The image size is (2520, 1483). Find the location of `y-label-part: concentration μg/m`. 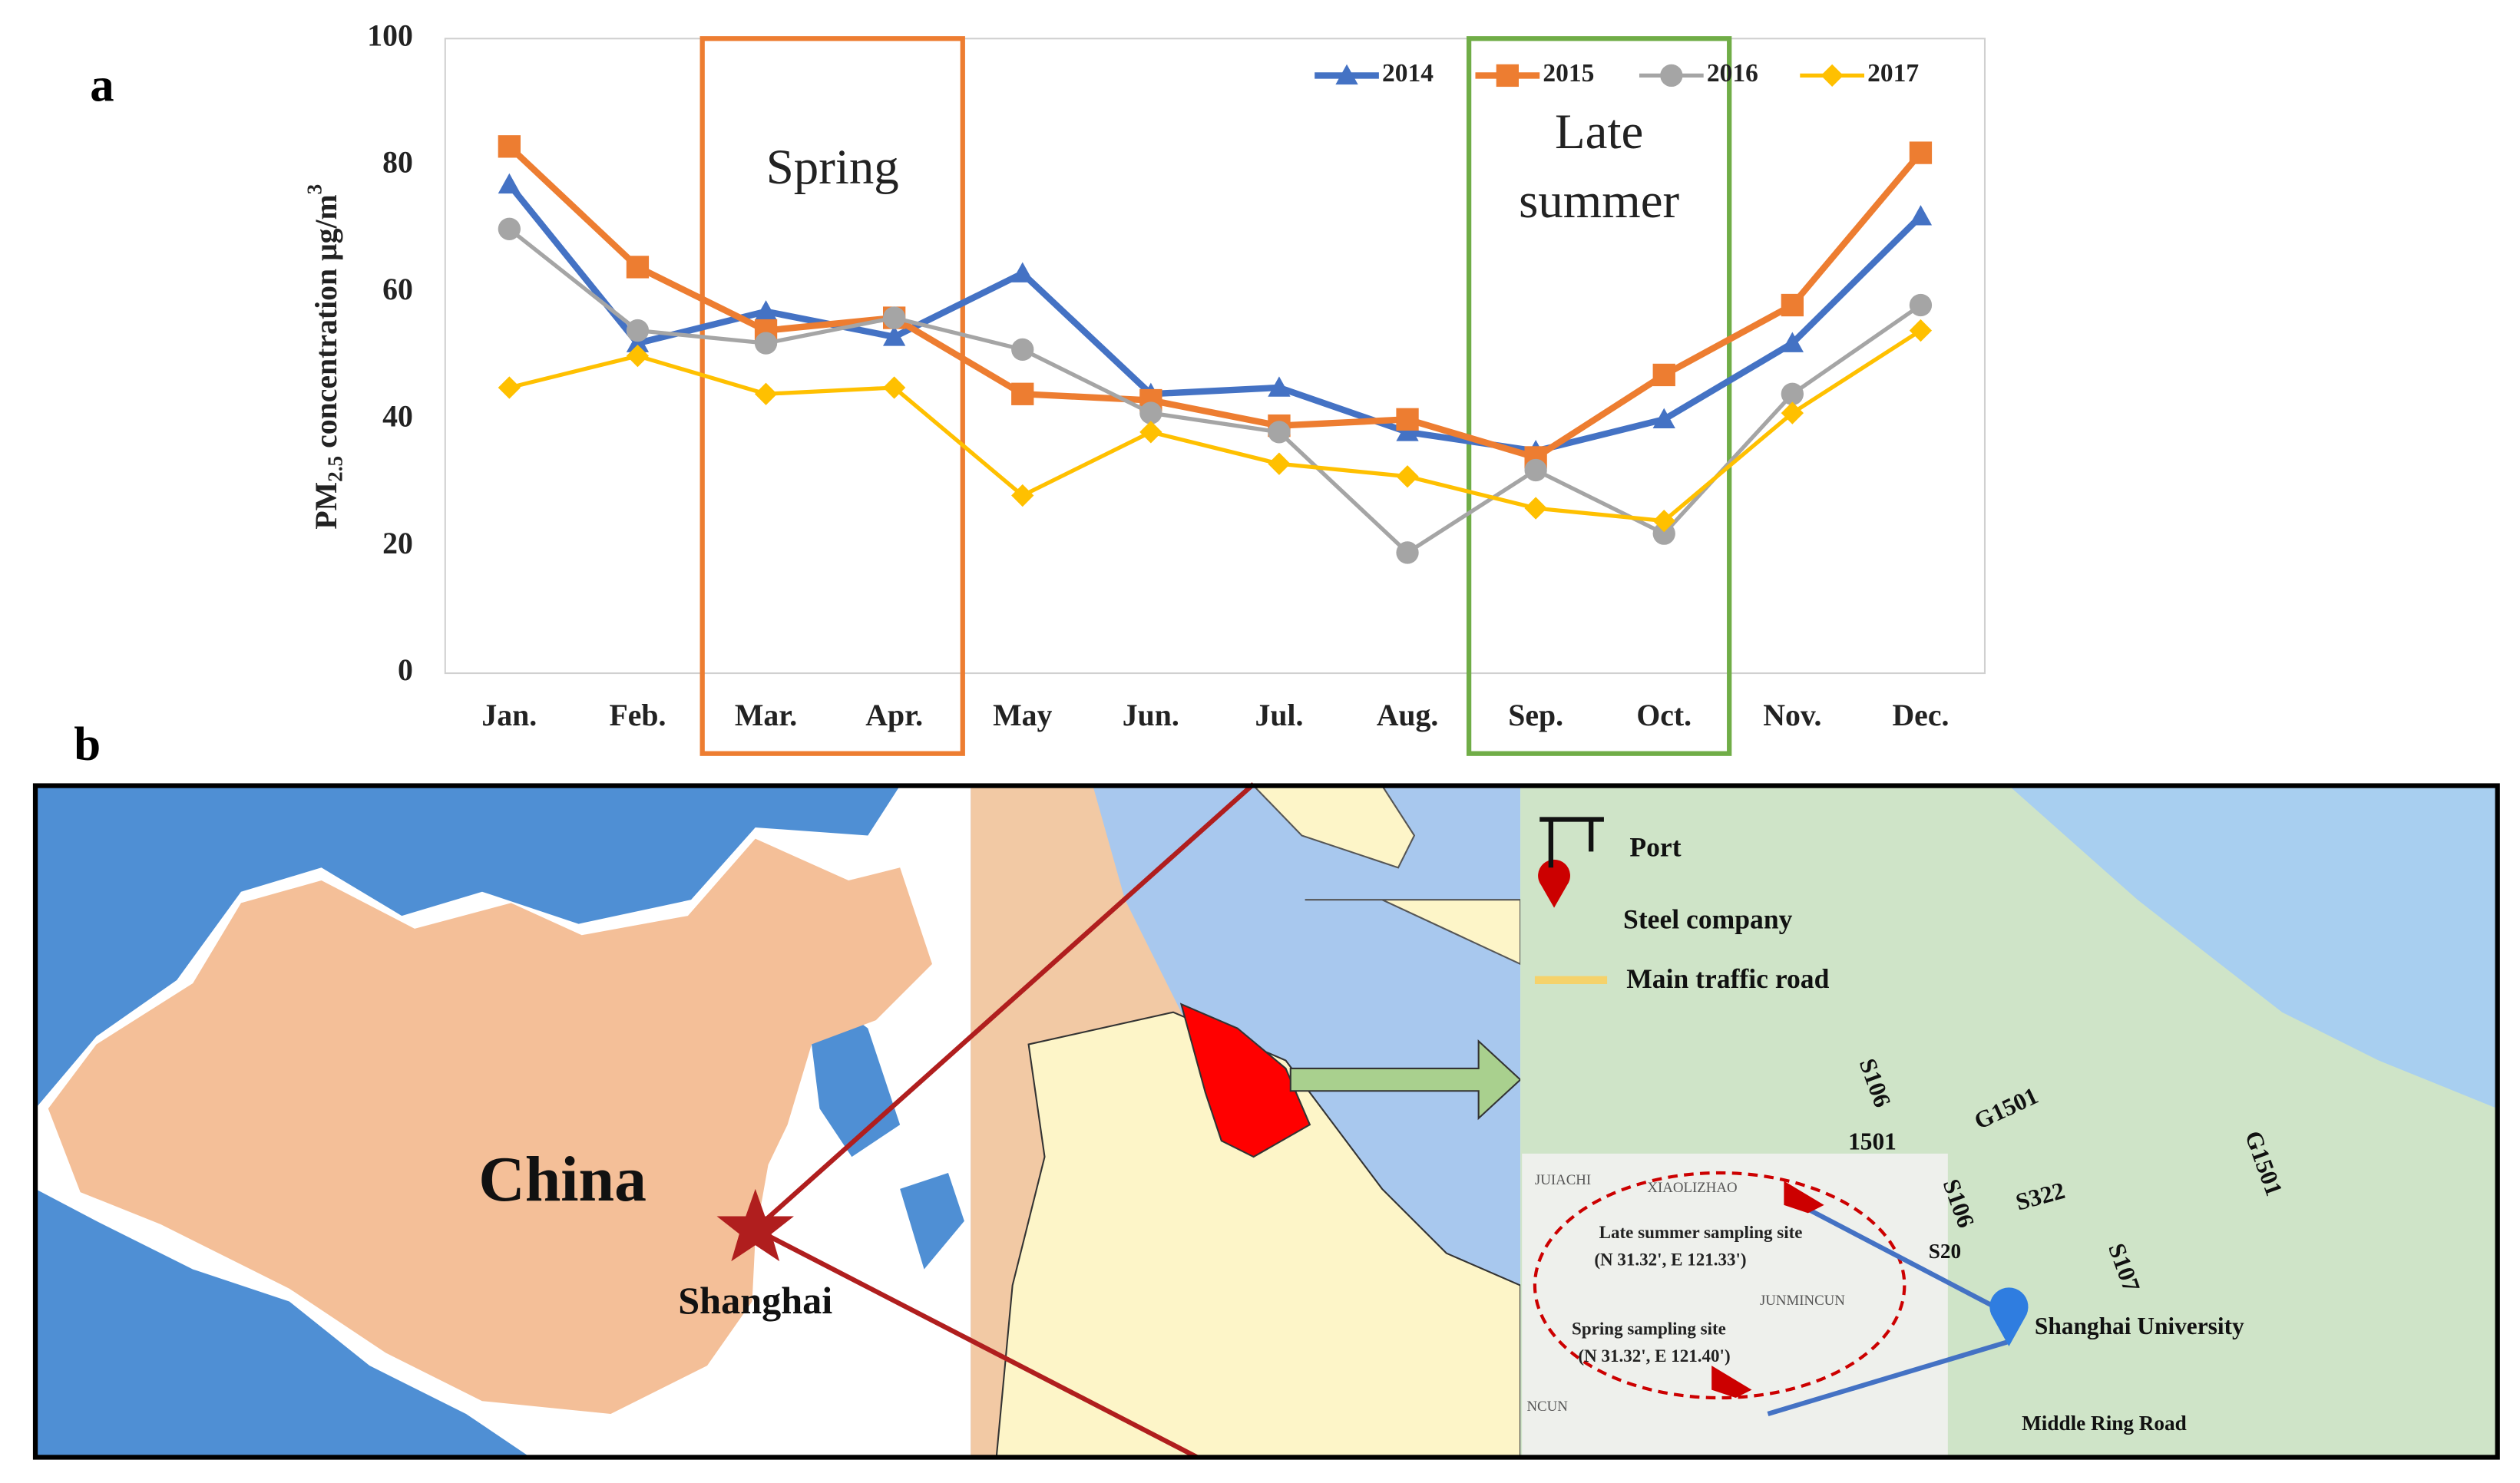

y-label-part: concentration μg/m is located at coordinates (326, 324).